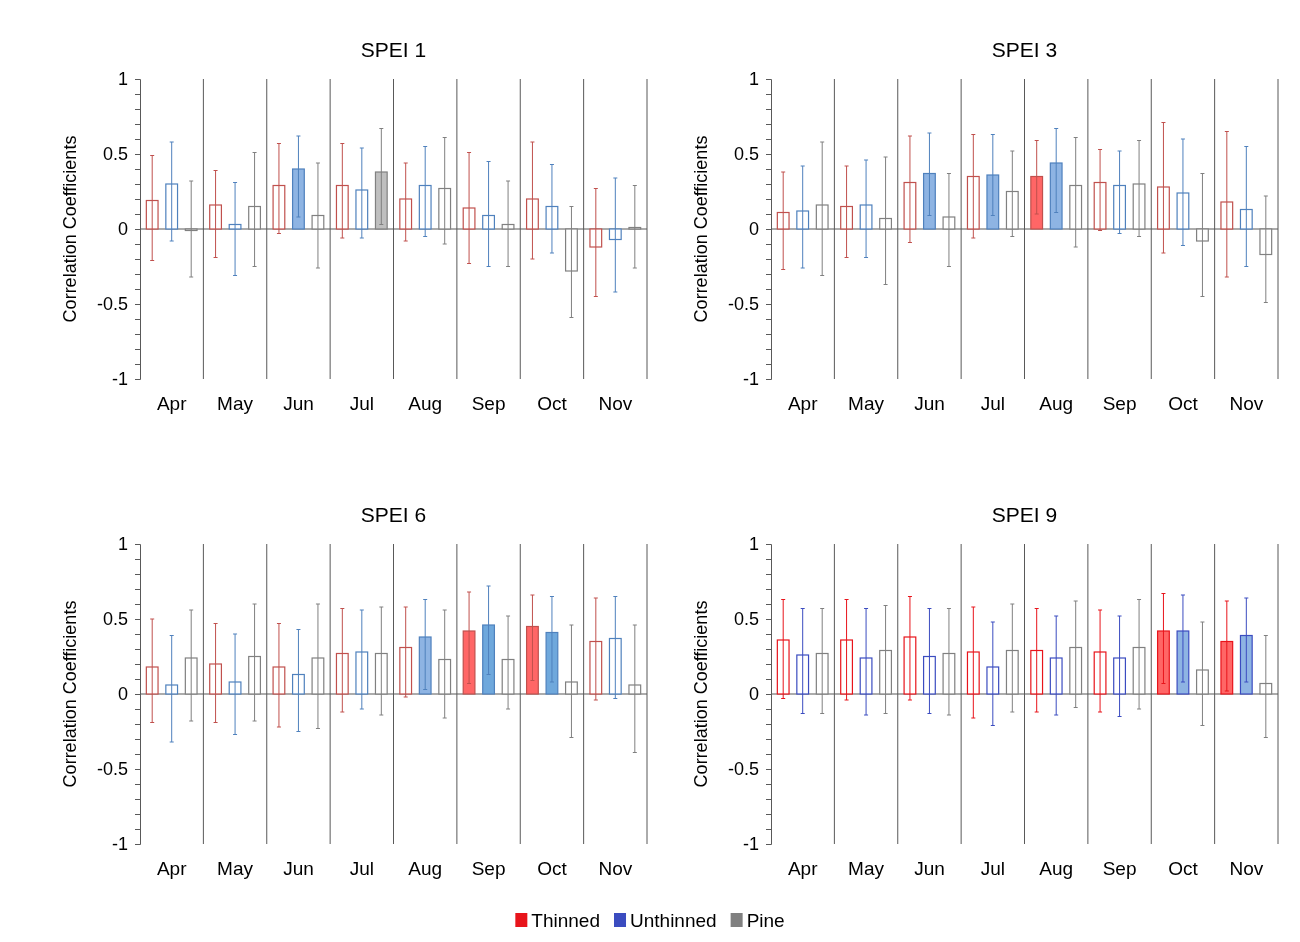  What do you see at coordinates (765, 920) in the screenshot?
I see `legend-label: Pine` at bounding box center [765, 920].